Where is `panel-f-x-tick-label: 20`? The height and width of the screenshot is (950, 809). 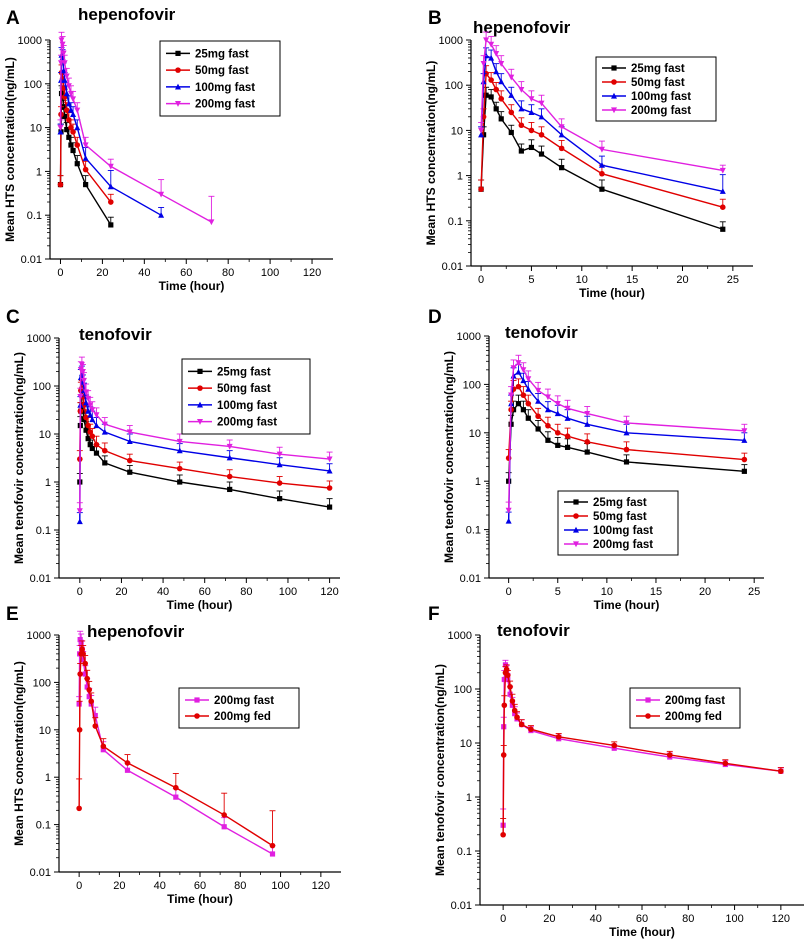
panel-f-x-tick-label: 20 is located at coordinates (549, 919).